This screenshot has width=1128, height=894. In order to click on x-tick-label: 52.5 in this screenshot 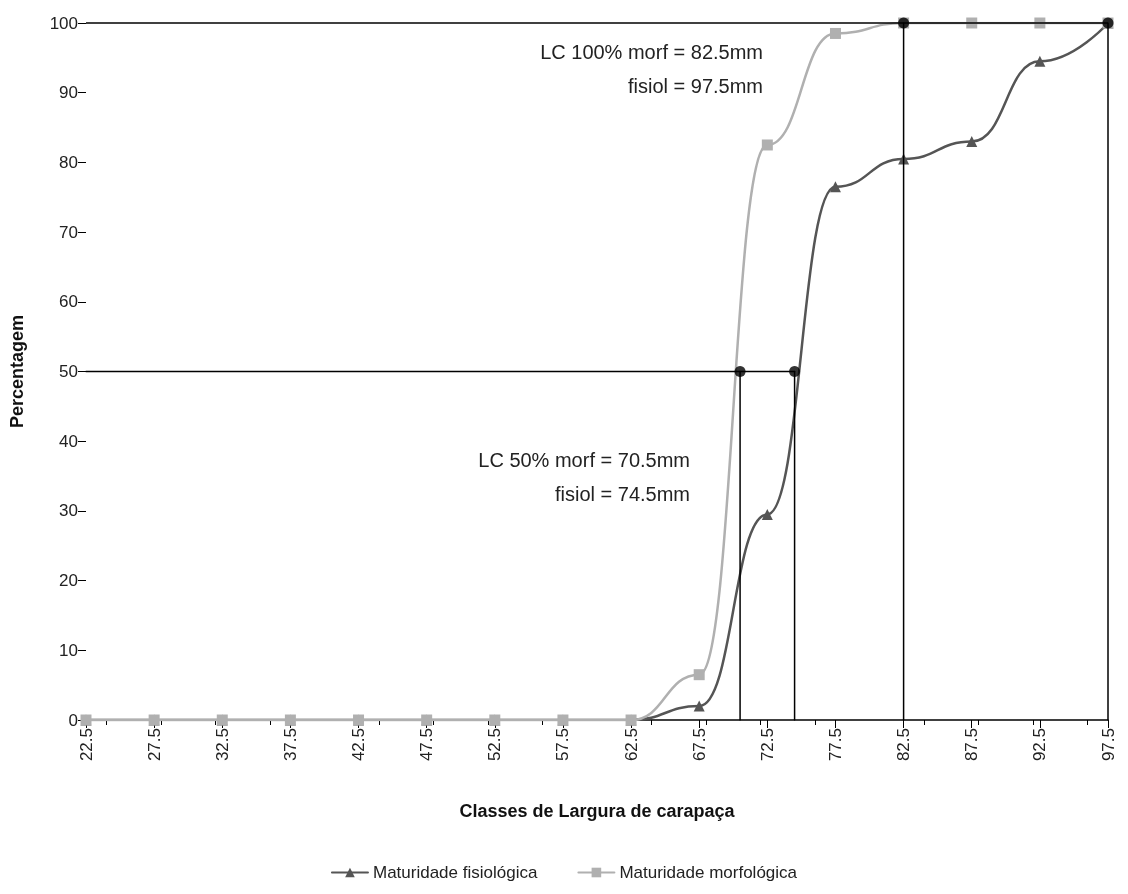, I will do `click(495, 745)`.